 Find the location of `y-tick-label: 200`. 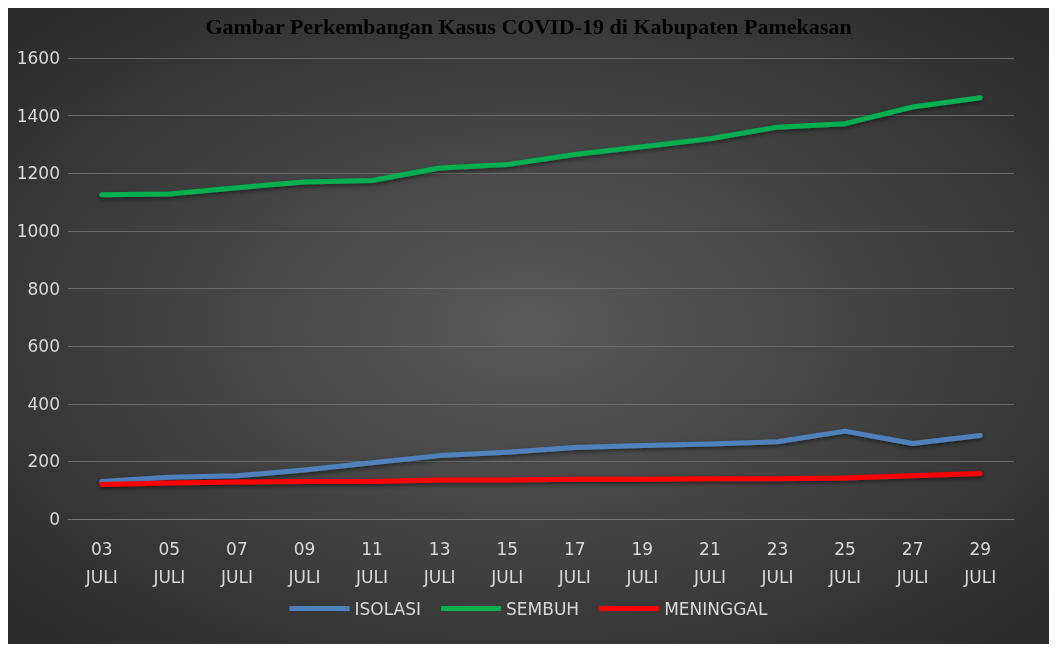

y-tick-label: 200 is located at coordinates (43, 461).